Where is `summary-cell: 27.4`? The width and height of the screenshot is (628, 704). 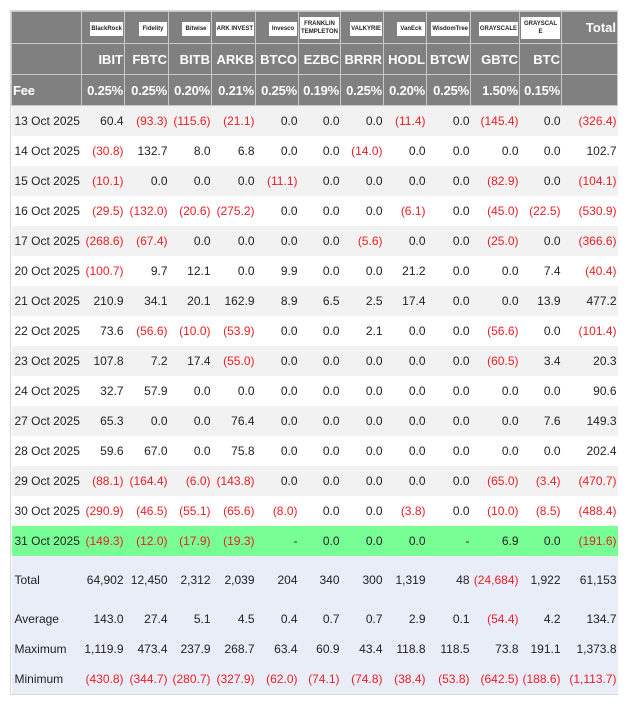 summary-cell: 27.4 is located at coordinates (146, 619).